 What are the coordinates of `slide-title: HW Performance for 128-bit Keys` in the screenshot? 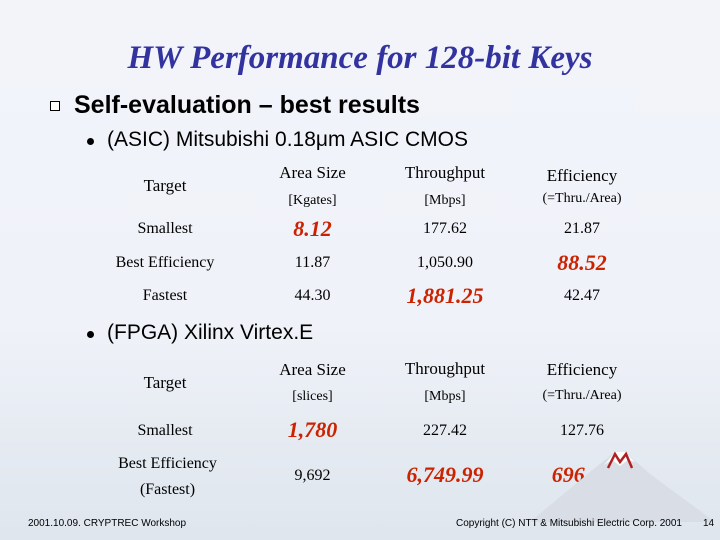 It's located at (360, 58).